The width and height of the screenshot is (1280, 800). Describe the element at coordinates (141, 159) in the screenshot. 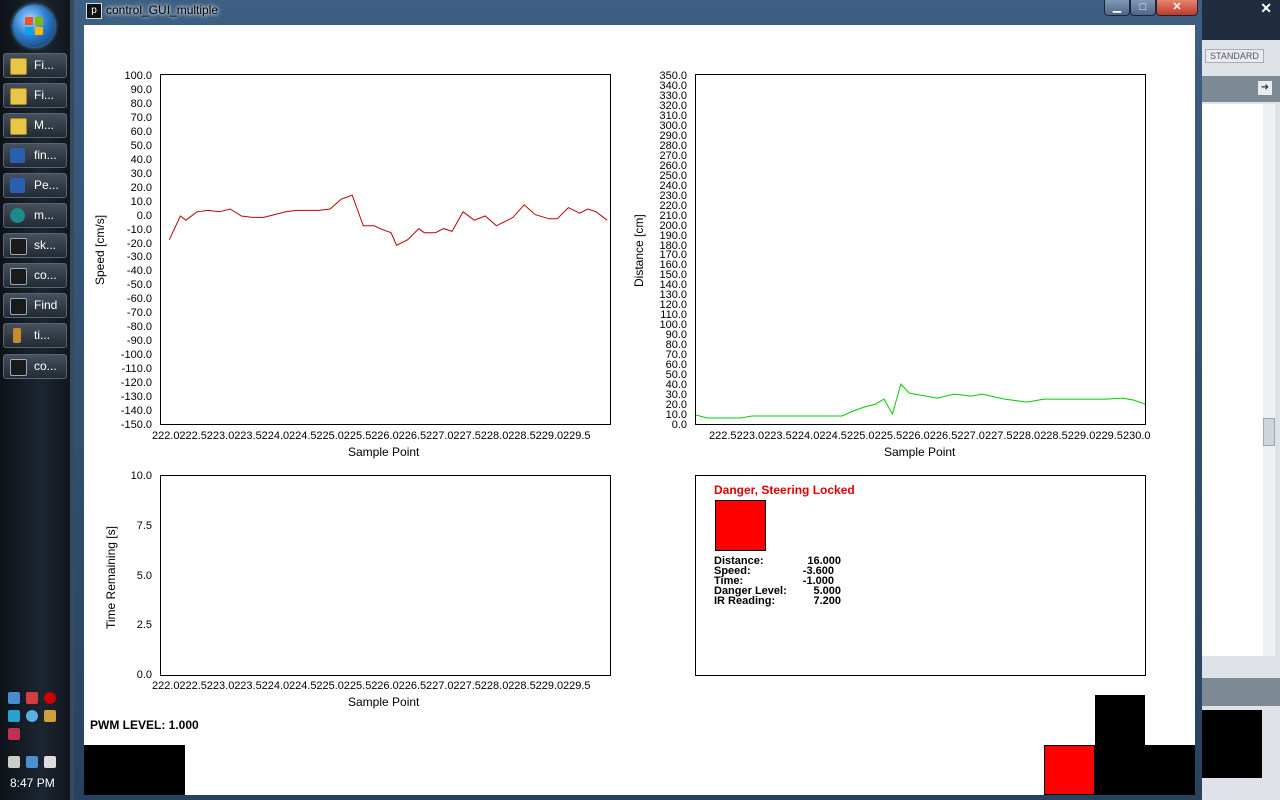

I see `y-tick-label: 40.0` at that location.